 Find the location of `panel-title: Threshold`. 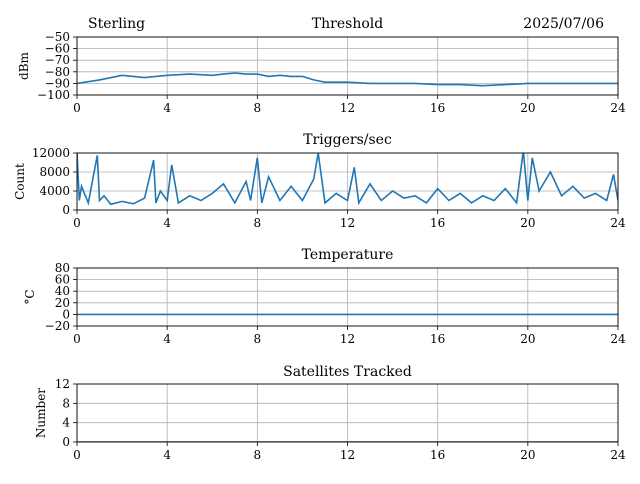

panel-title: Threshold is located at coordinates (347, 24).